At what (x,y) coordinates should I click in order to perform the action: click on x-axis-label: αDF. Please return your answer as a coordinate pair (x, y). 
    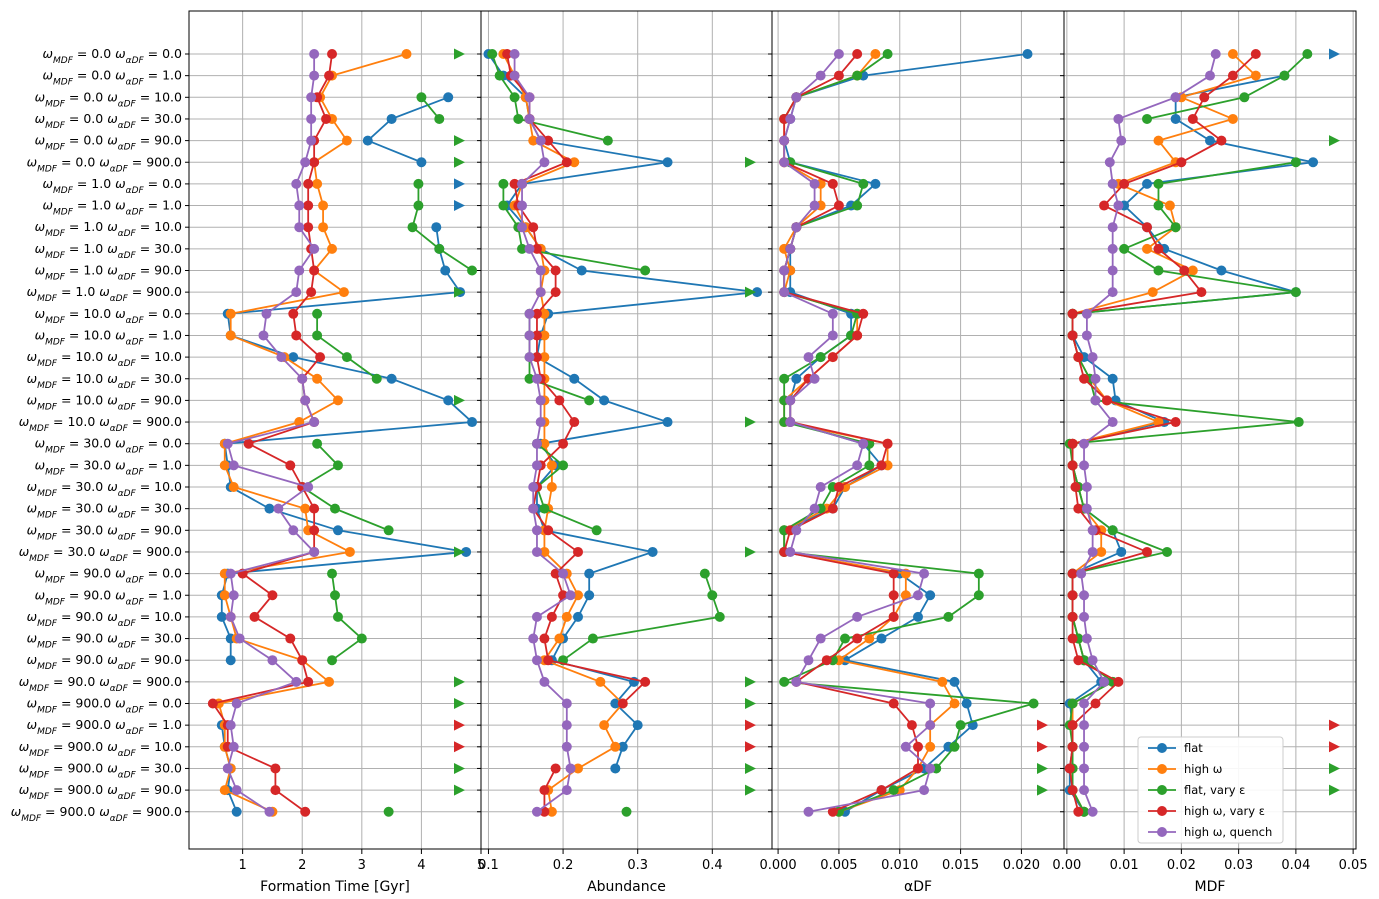
    Looking at the image, I should click on (918, 887).